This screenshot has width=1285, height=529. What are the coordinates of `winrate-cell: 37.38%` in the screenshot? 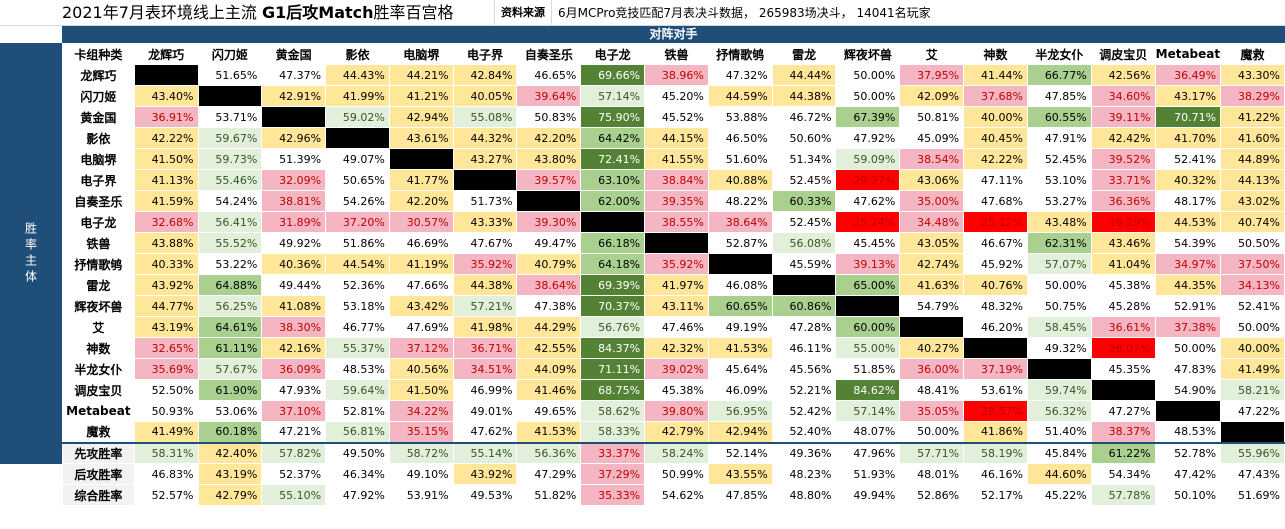 It's located at (1188, 327).